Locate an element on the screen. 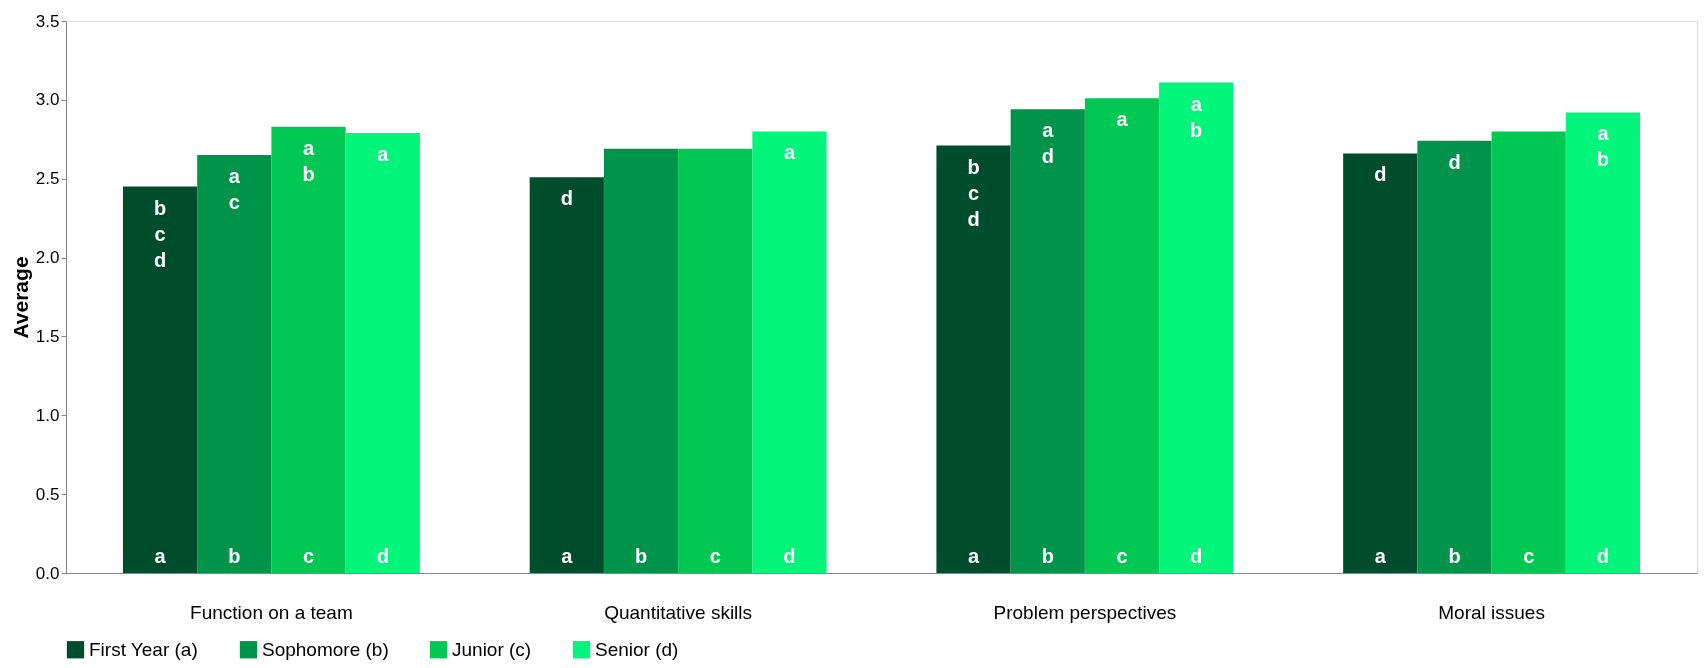 This screenshot has height=668, width=1707. y-axis-title: Average is located at coordinates (20, 297).